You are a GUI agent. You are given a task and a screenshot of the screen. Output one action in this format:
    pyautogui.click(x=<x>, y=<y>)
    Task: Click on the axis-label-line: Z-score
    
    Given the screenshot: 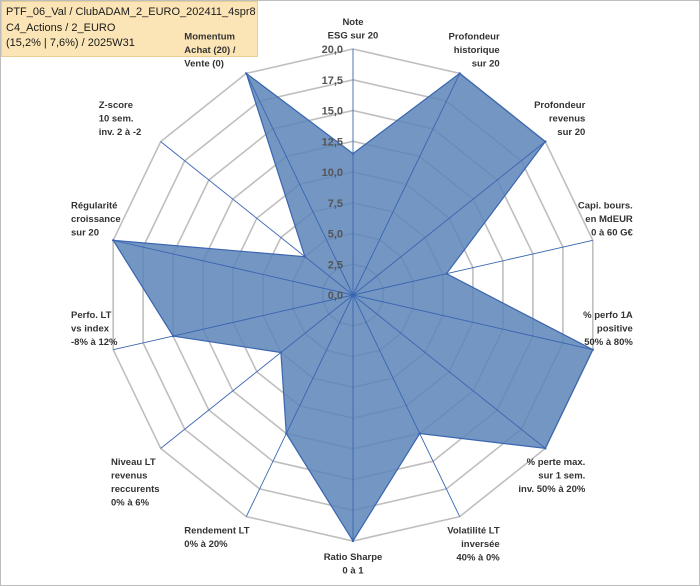 What is the action you would take?
    pyautogui.click(x=116, y=105)
    